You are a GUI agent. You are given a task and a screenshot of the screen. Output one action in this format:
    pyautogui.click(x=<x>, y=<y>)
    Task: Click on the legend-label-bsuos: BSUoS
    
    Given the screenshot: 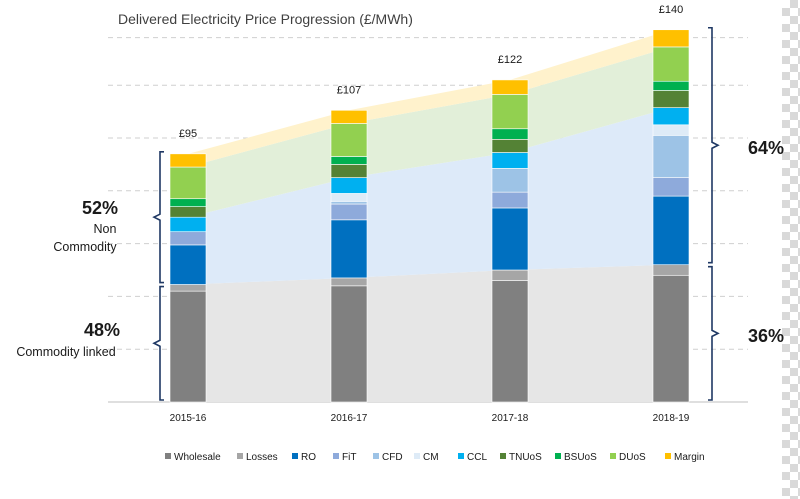 What is the action you would take?
    pyautogui.click(x=580, y=457)
    